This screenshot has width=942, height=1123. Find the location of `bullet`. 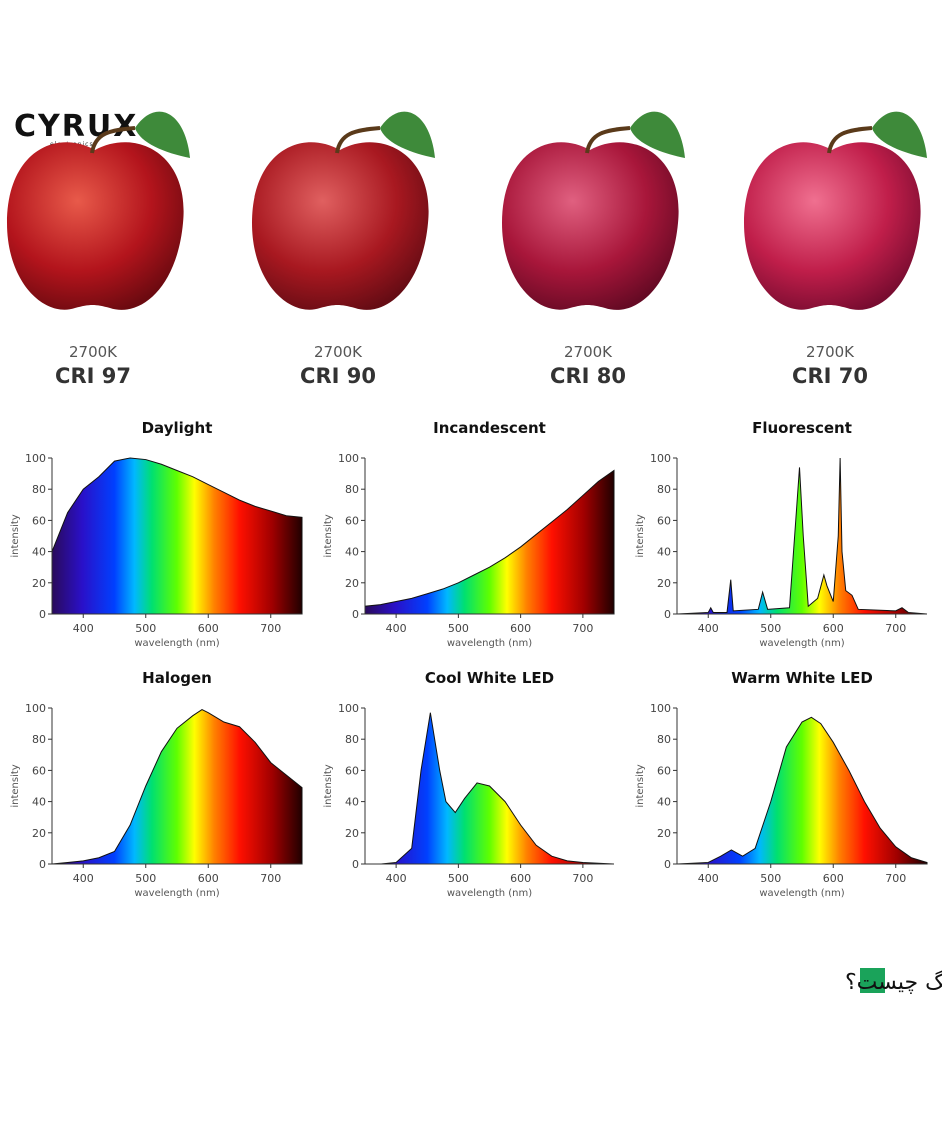

bullet is located at coordinates (872, 980).